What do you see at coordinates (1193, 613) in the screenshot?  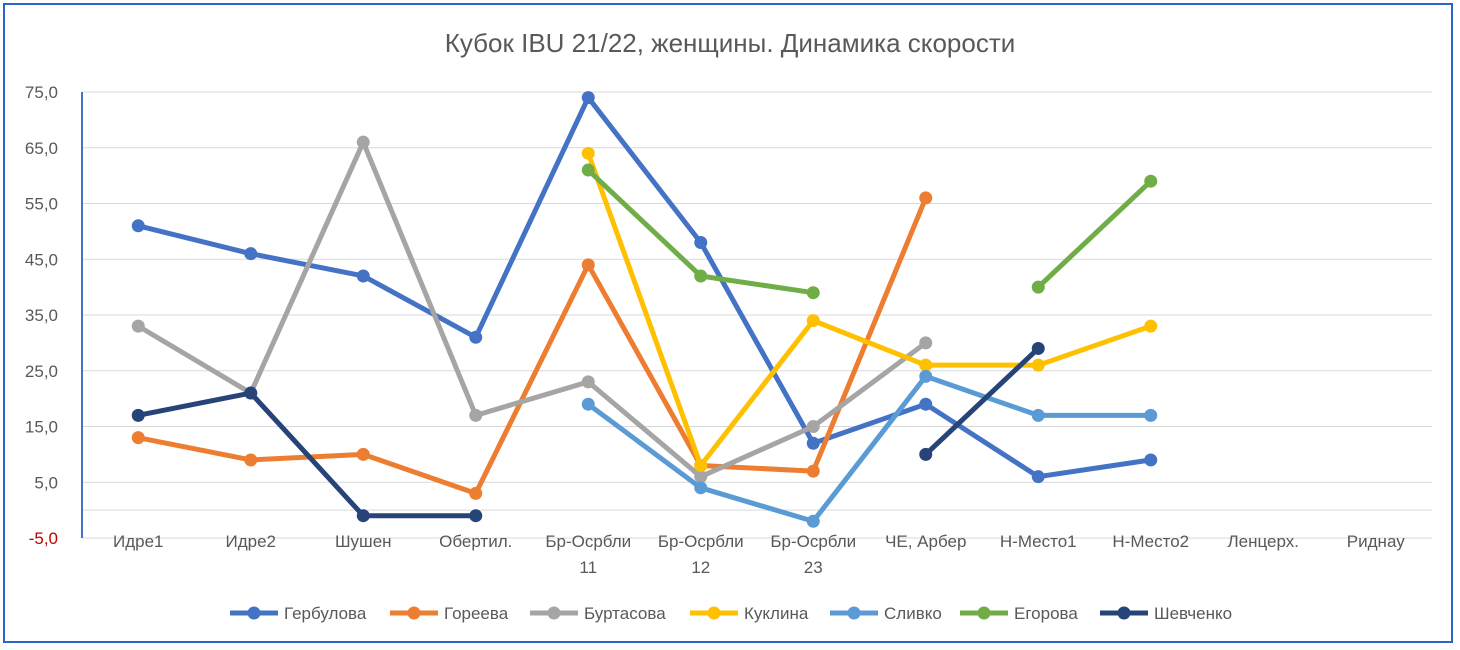 I see `legend-label: Шевченко` at bounding box center [1193, 613].